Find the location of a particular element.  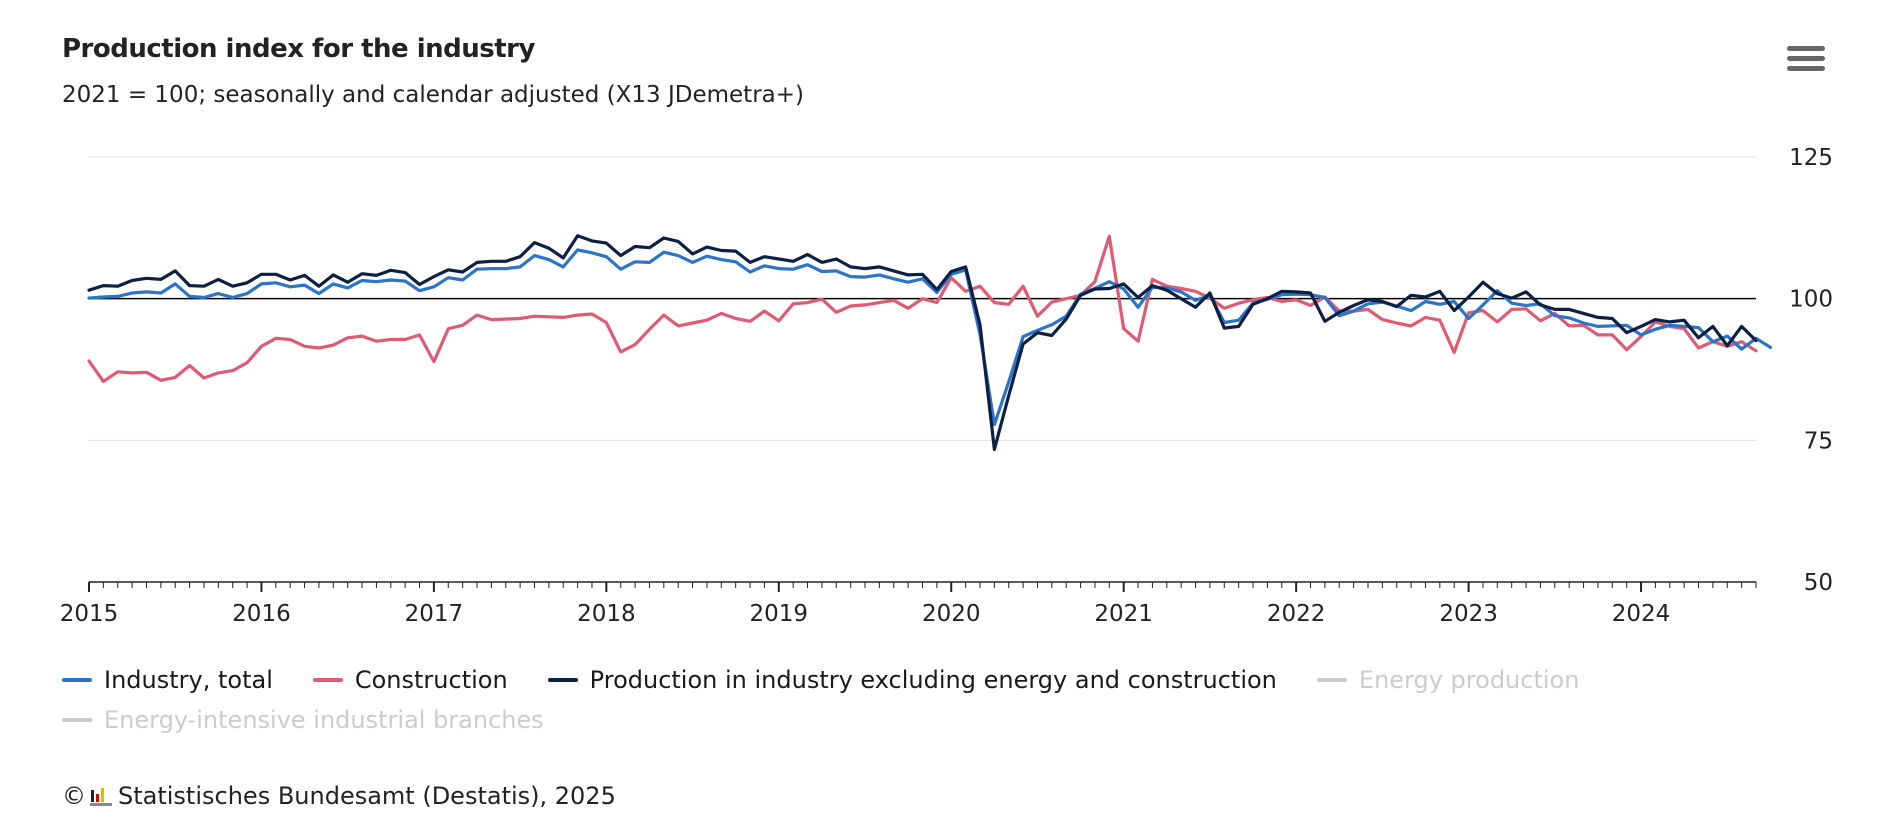

legend-item-energy-intensive-branches: Energy-intensive industrial branches is located at coordinates (303, 720).